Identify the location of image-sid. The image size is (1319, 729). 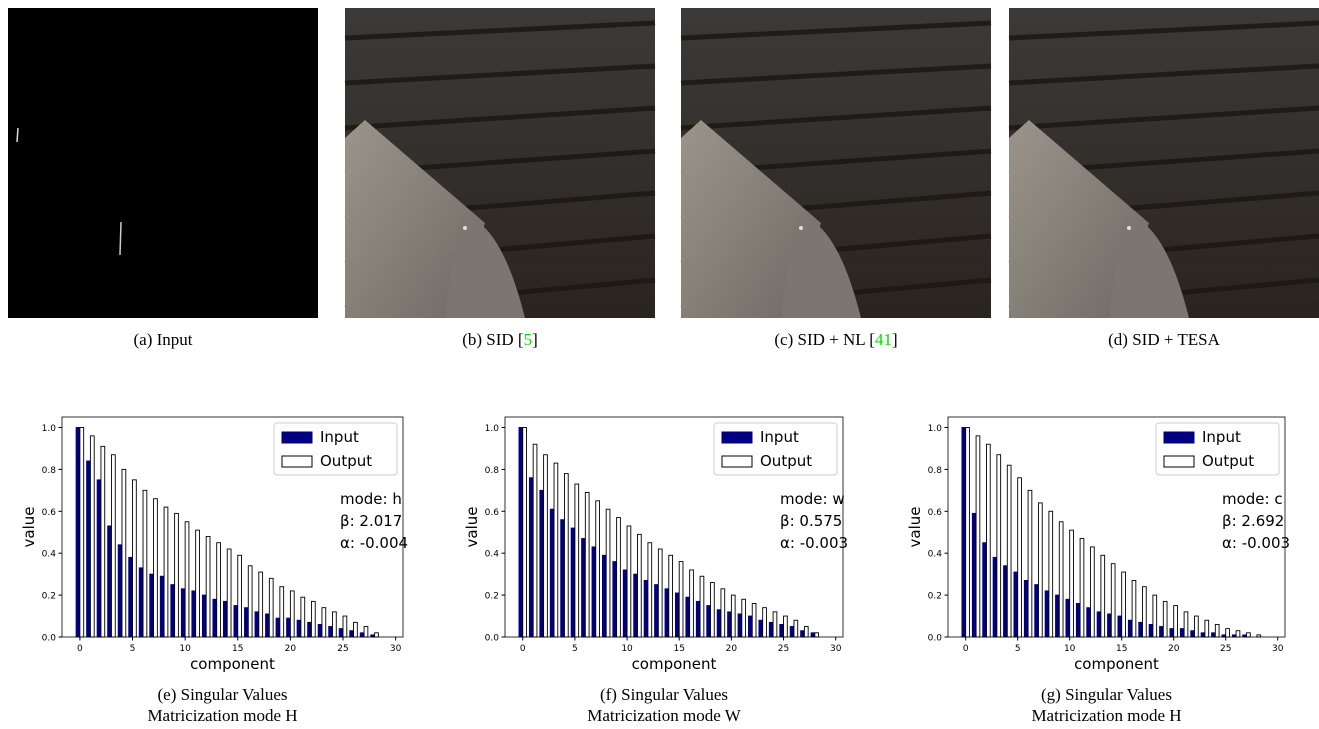
(500, 163).